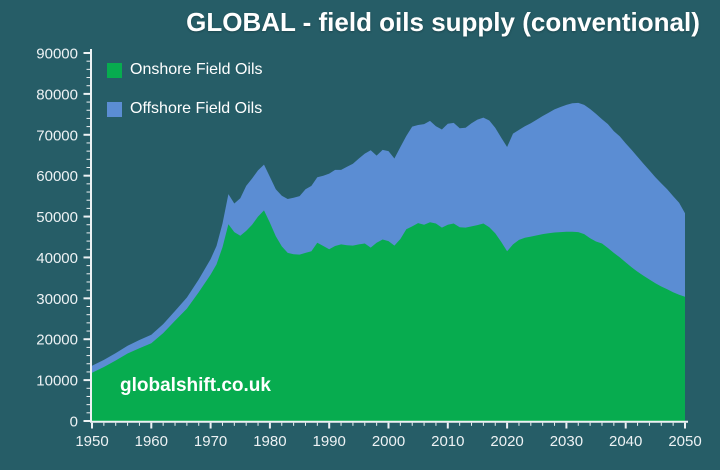 The height and width of the screenshot is (470, 720). I want to click on offshore-swatch-icon, so click(114, 109).